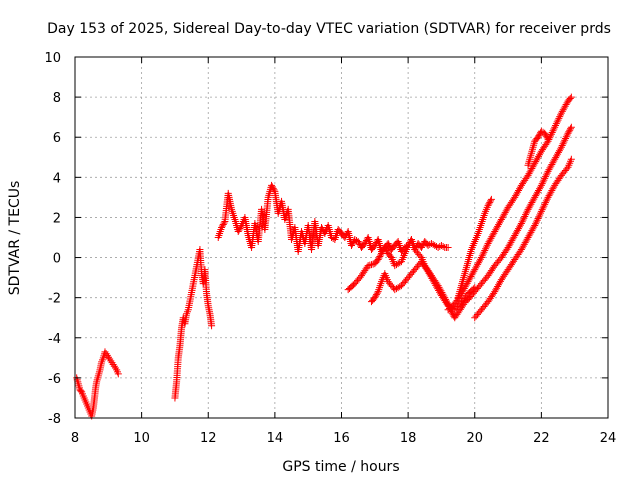 This screenshot has height=480, width=640. What do you see at coordinates (57, 98) in the screenshot?
I see `y-tick-label: 8` at bounding box center [57, 98].